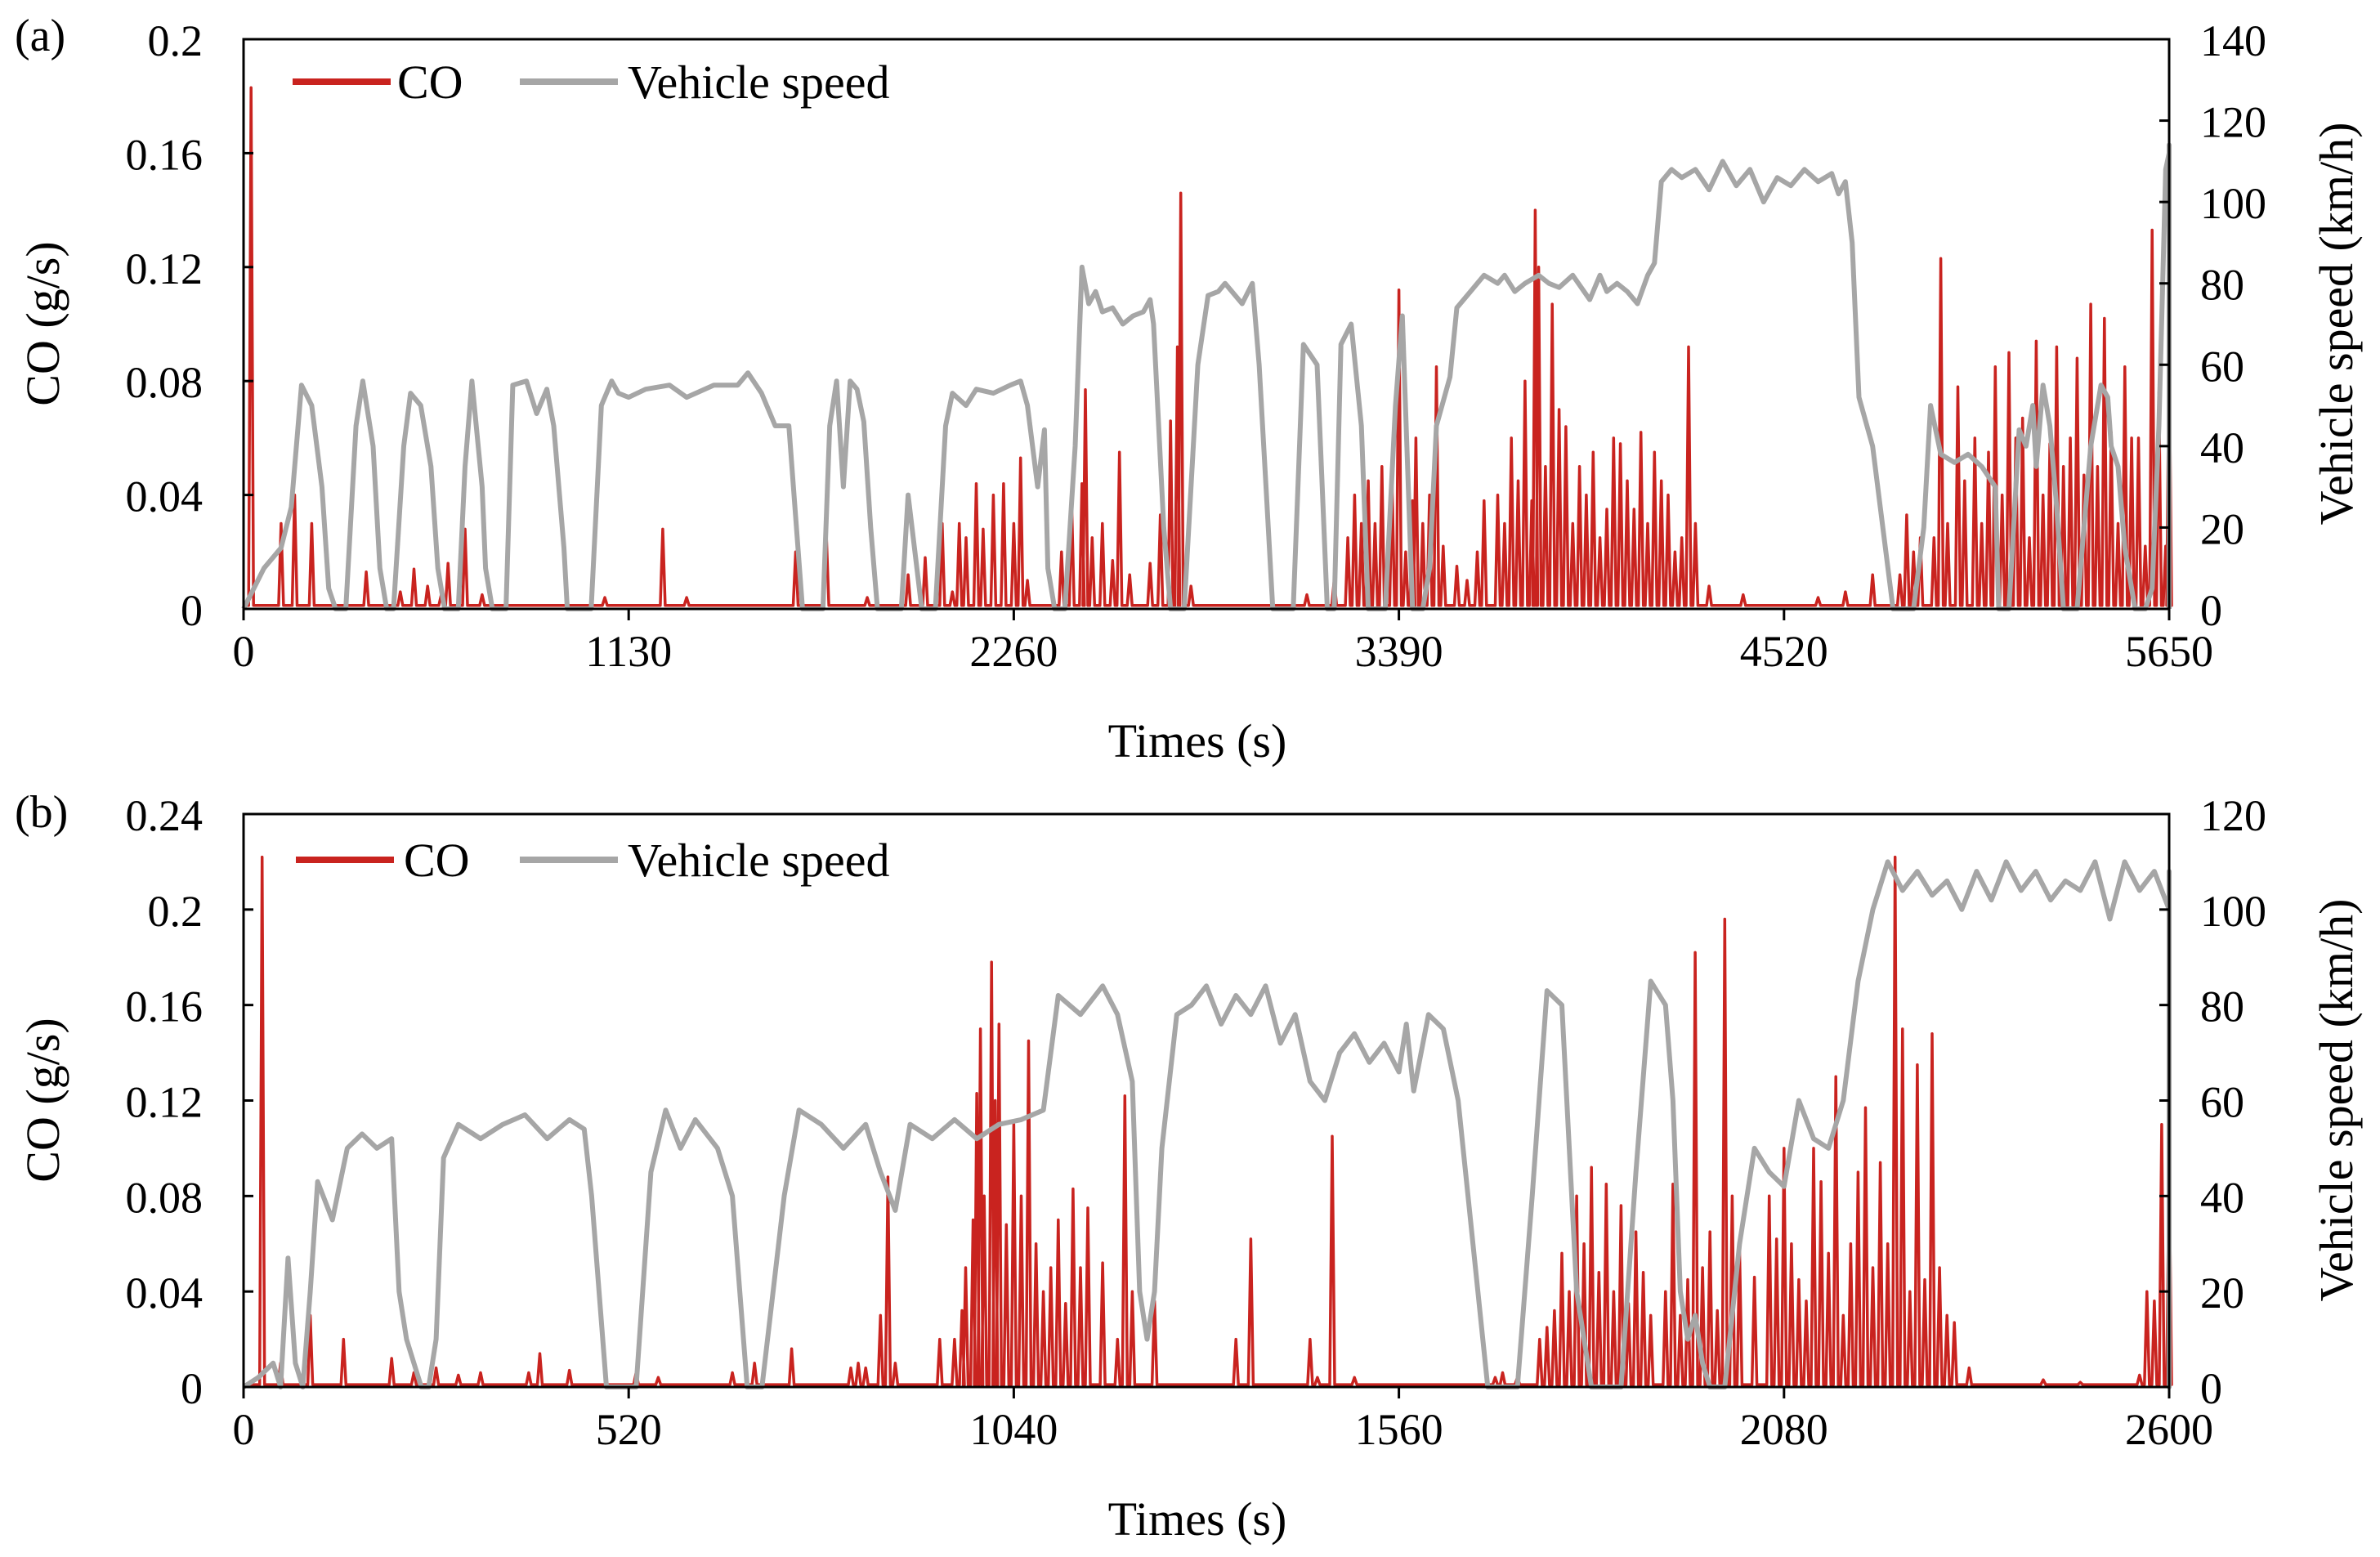  What do you see at coordinates (2233, 815) in the screenshot?
I see `b-right-tick-label: 120` at bounding box center [2233, 815].